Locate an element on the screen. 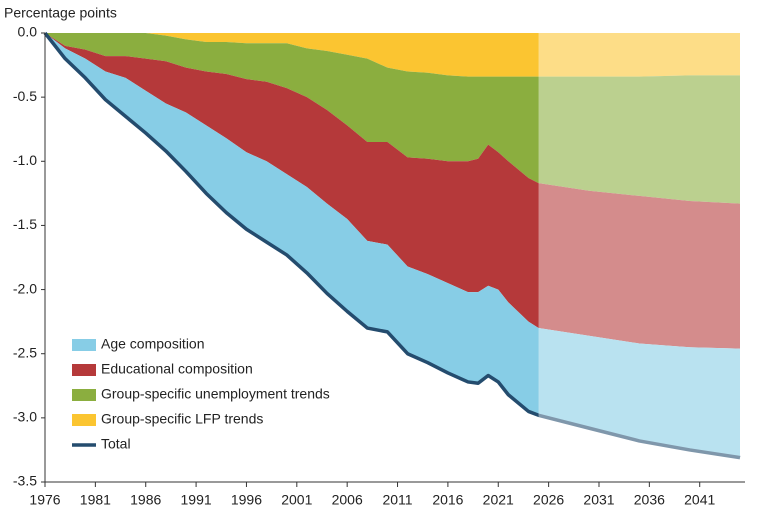 This screenshot has width=768, height=515. x-tick-label: 2031 is located at coordinates (598, 500).